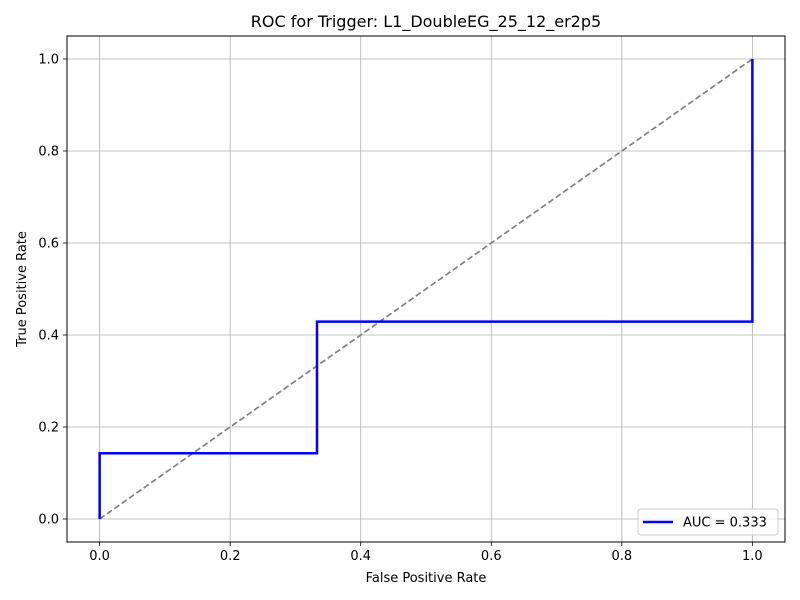 The height and width of the screenshot is (600, 800). Describe the element at coordinates (99, 556) in the screenshot. I see `x-tick-label: 0.0` at that location.